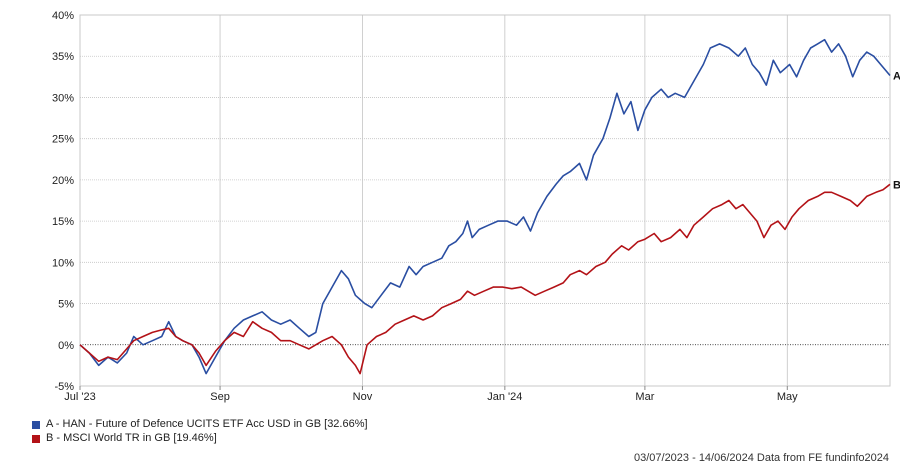 The width and height of the screenshot is (900, 467). What do you see at coordinates (504, 397) in the screenshot?
I see `x-tick-label: Jan '24` at bounding box center [504, 397].